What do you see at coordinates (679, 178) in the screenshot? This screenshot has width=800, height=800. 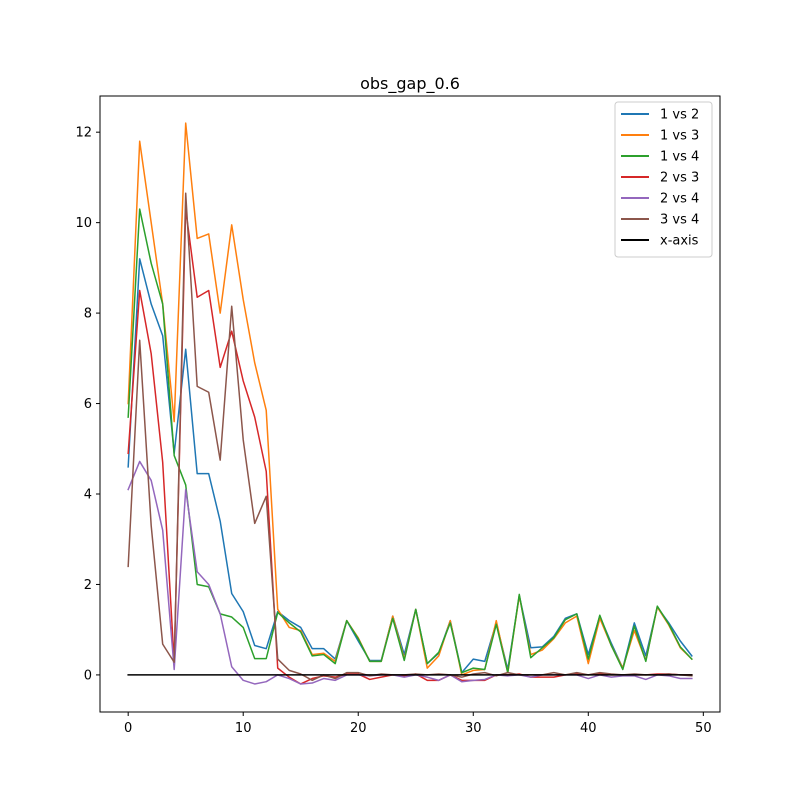 I see `legend-label-2-vs-3: 2 vs 3` at bounding box center [679, 178].